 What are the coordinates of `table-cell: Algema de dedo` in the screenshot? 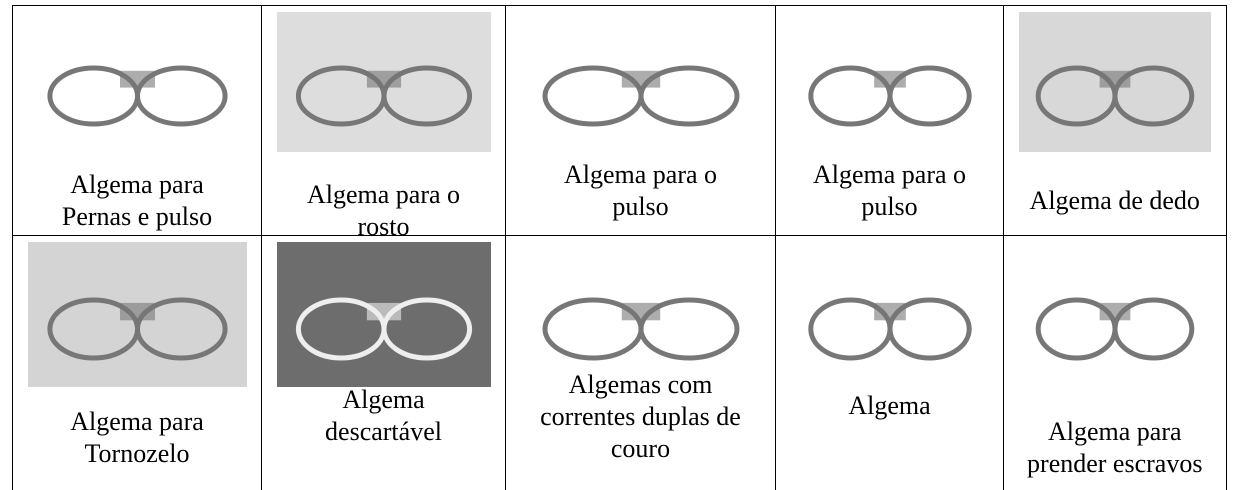 It's located at (1115, 120).